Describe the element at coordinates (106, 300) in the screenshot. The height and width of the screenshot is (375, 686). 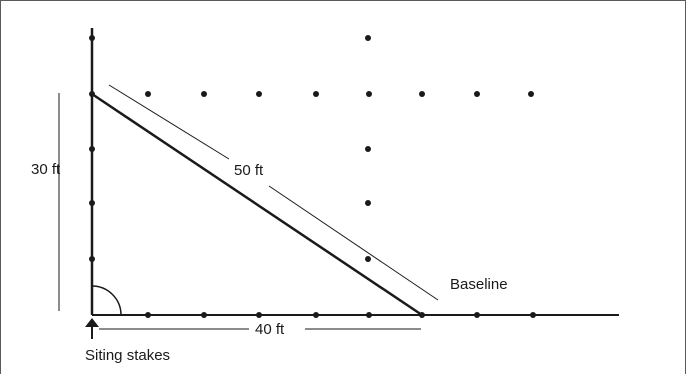
I see `right-angle-arc` at that location.